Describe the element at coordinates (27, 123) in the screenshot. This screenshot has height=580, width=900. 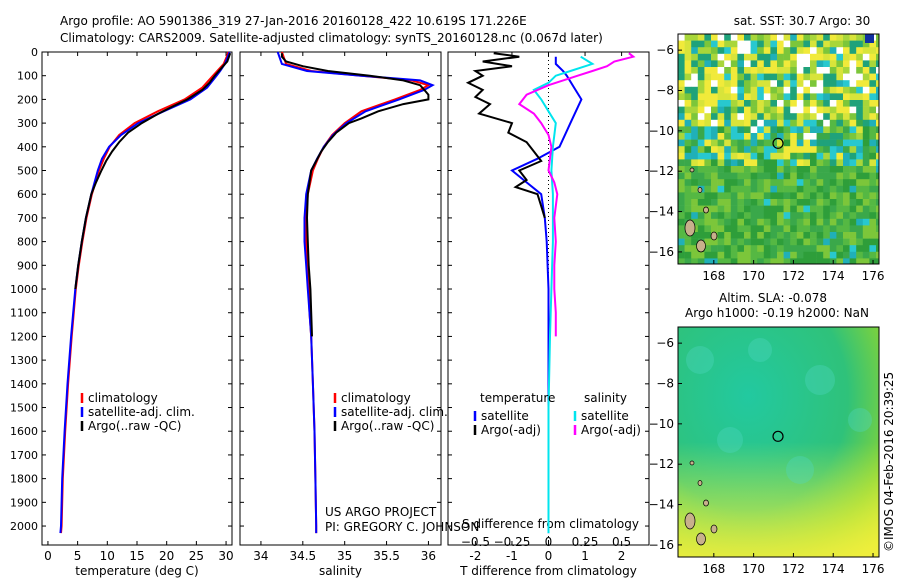
I see `y-tick-label: 300` at that location.